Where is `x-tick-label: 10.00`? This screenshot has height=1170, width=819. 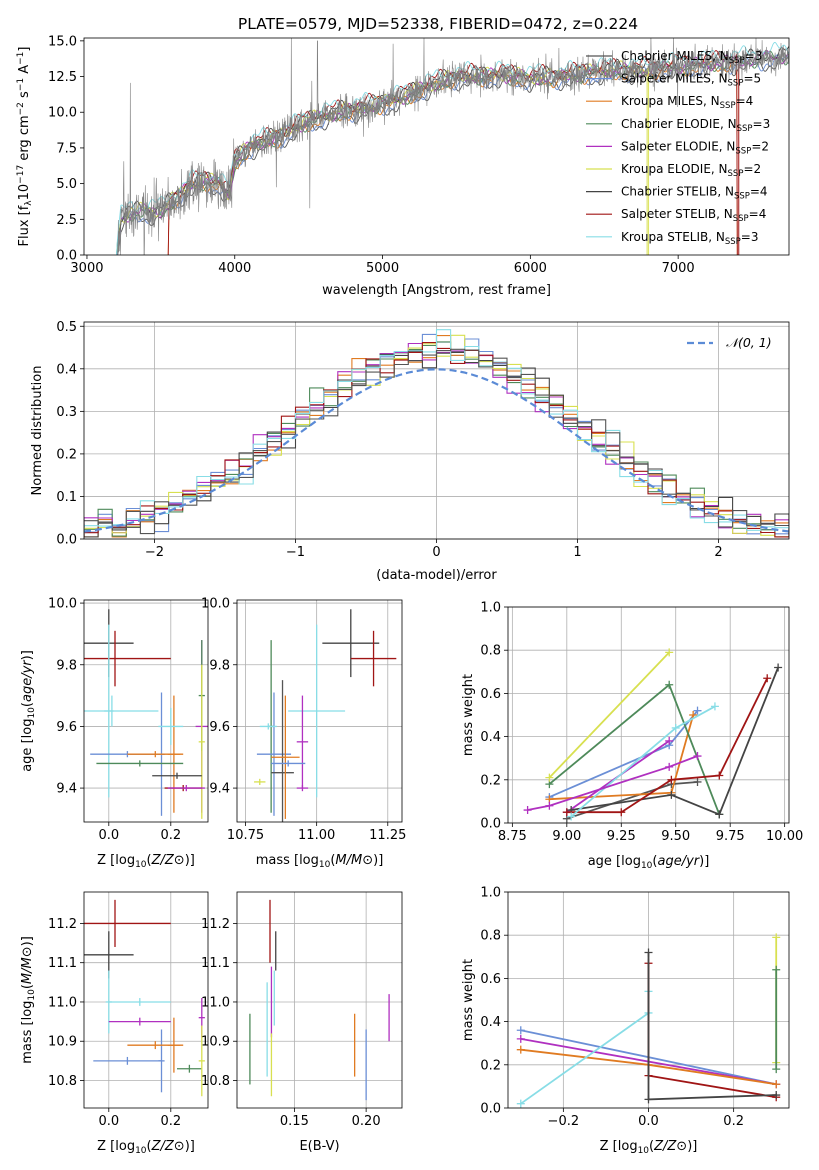 x-tick-label: 10.00 is located at coordinates (784, 836).